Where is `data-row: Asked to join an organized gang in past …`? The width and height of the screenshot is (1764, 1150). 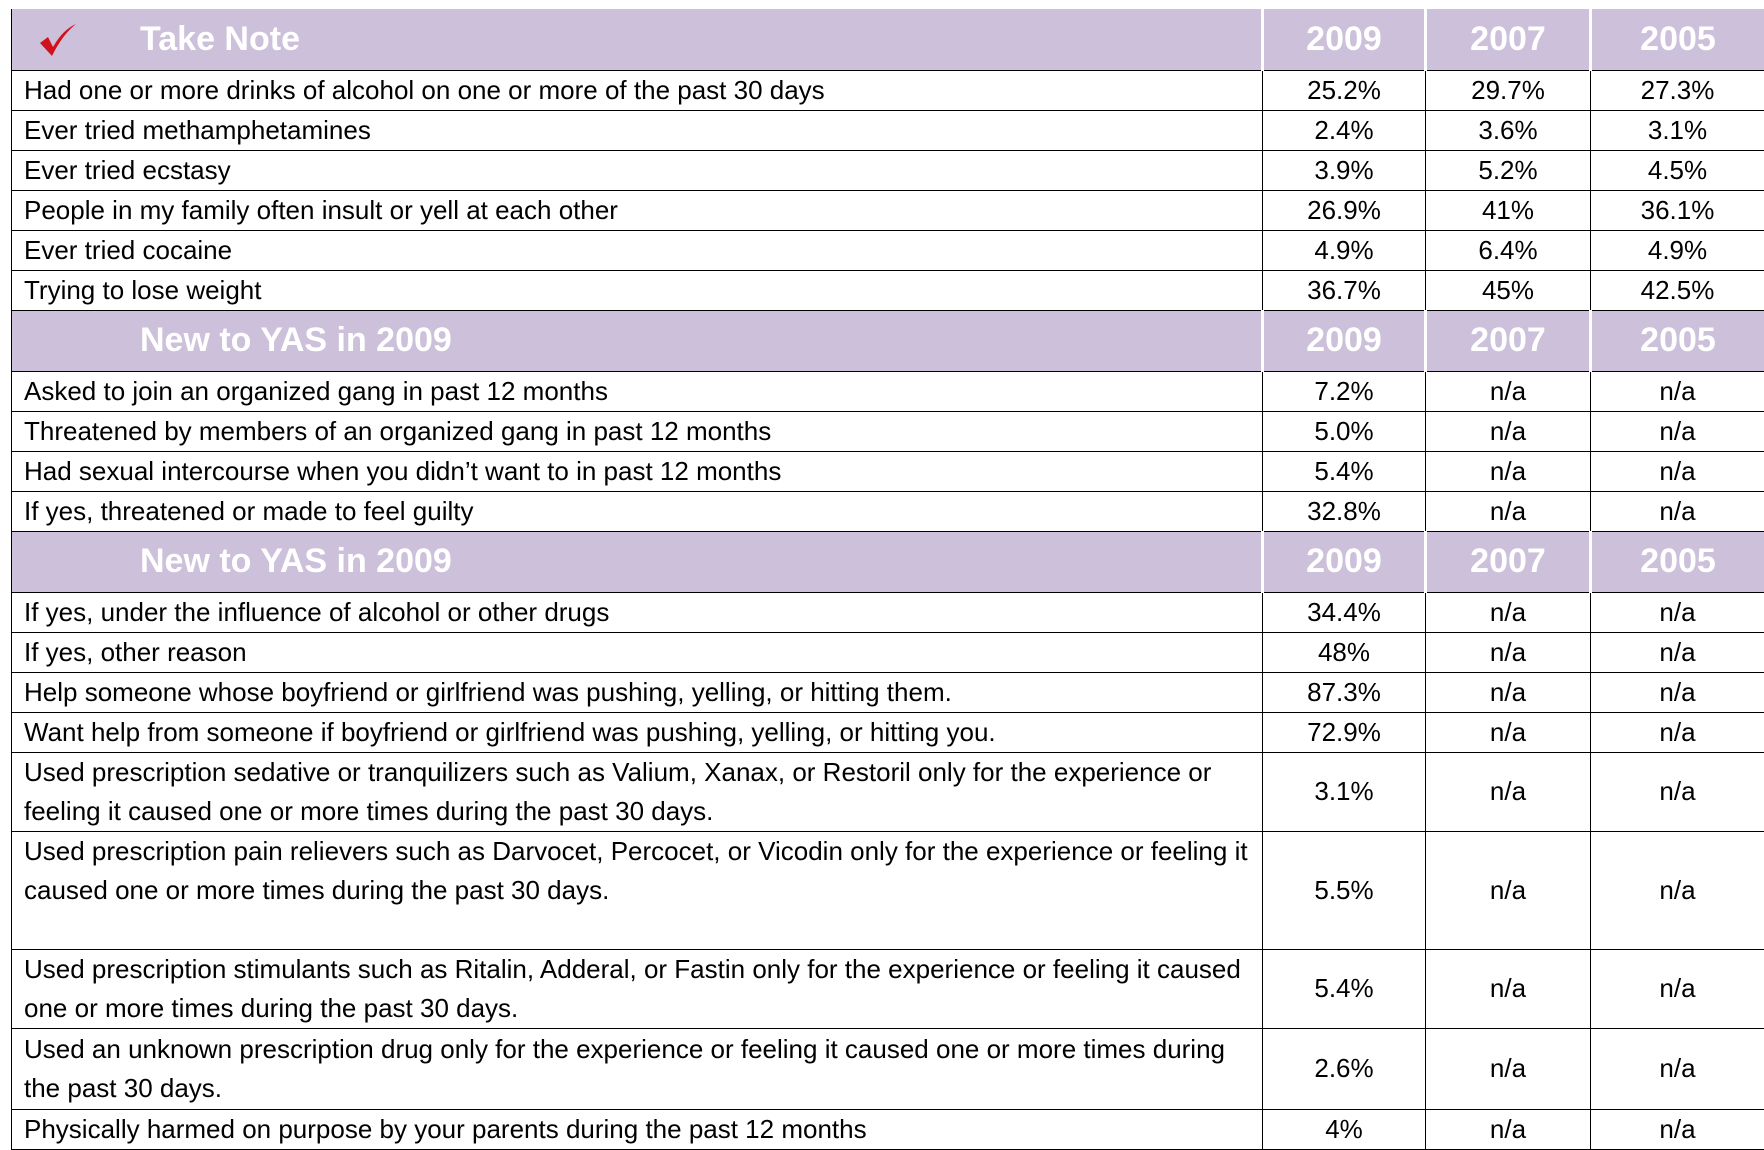 data-row: Asked to join an organized gang in past … is located at coordinates (888, 391).